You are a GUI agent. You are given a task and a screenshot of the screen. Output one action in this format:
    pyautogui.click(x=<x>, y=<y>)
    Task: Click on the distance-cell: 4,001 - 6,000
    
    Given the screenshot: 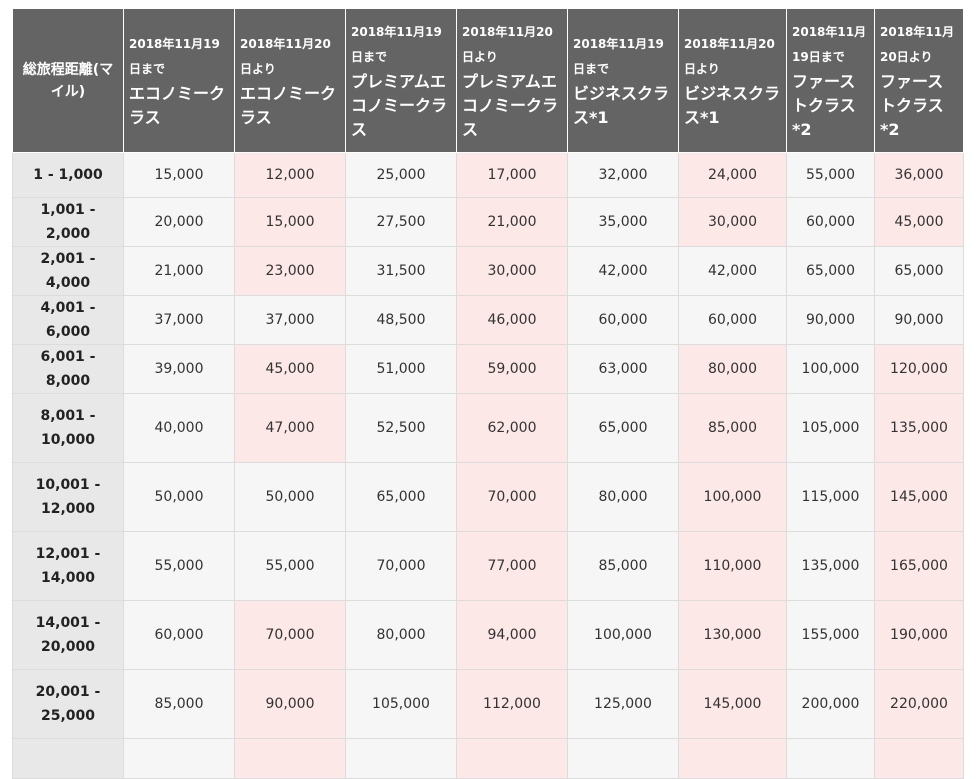 What is the action you would take?
    pyautogui.click(x=68, y=320)
    